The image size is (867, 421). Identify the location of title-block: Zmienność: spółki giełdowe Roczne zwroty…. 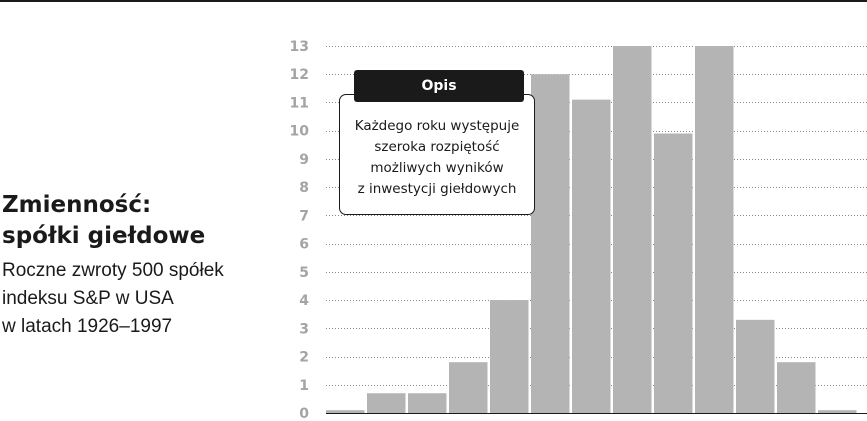
(142, 265).